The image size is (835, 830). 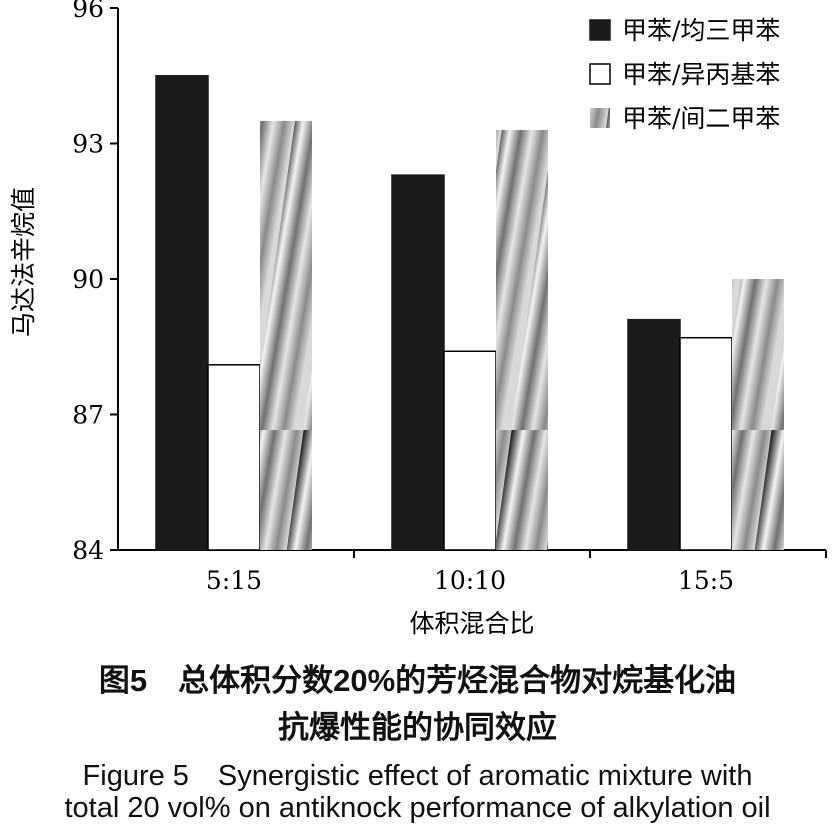 I want to click on x-tick-label: 5:15, so click(x=234, y=580).